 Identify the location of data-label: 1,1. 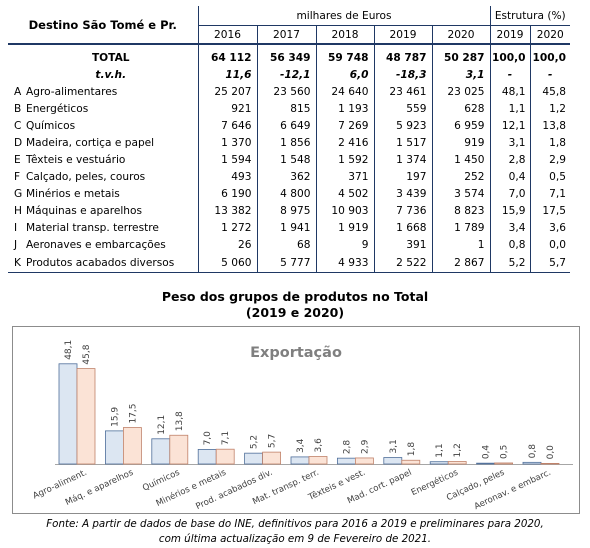
(440, 450).